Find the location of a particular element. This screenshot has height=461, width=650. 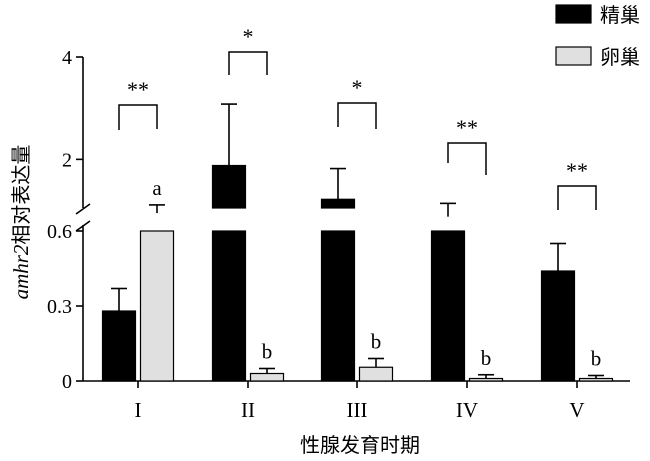

significance-label-0: ** is located at coordinates (138, 89).